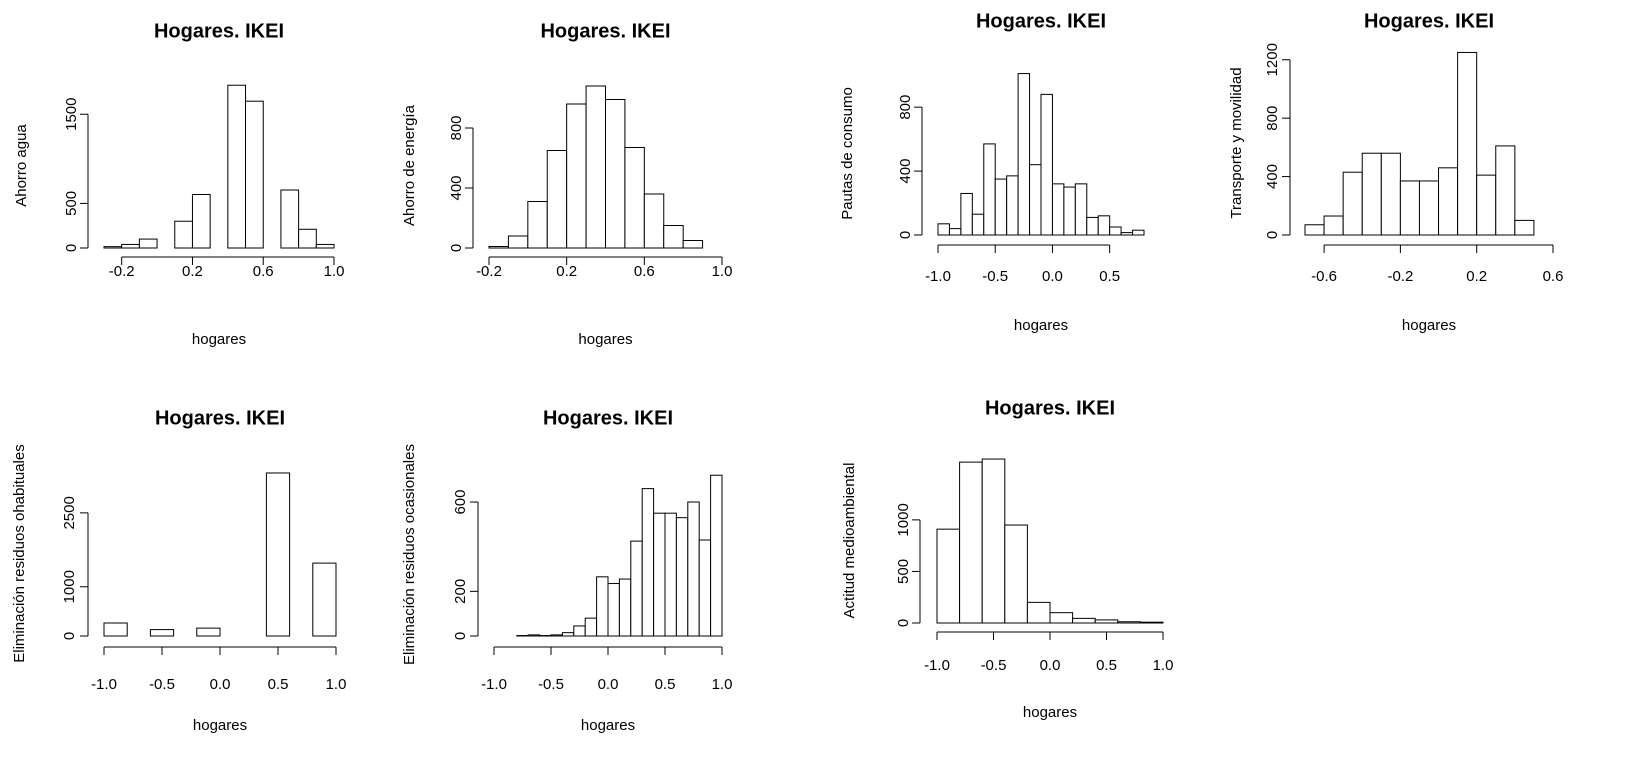 Image resolution: width=1631 pixels, height=768 pixels. I want to click on y-axis-label: Ahorro de energía, so click(409, 165).